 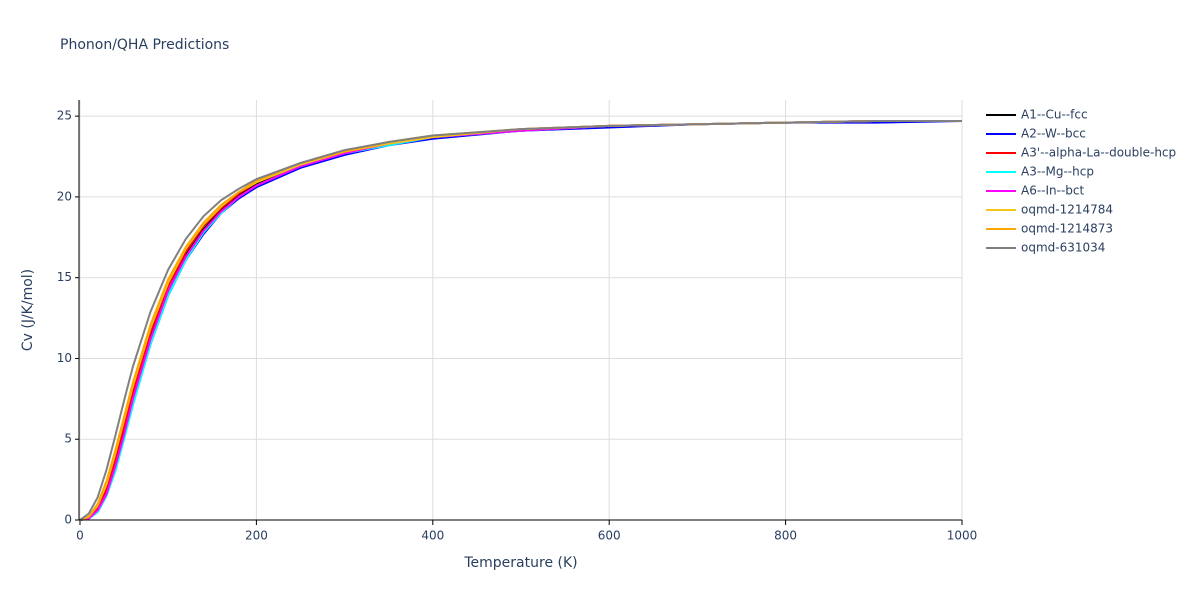 I want to click on legend-label: oqmd-1214784, so click(x=1067, y=210).